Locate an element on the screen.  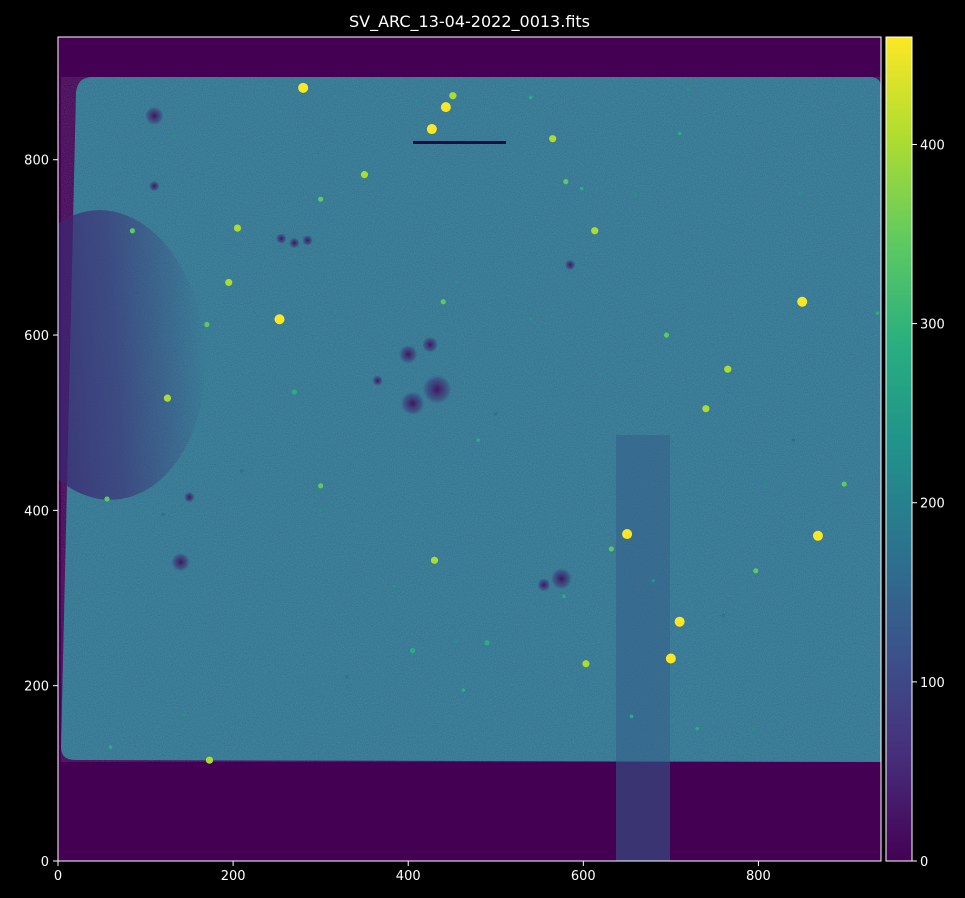
colorbar is located at coordinates (899, 449).